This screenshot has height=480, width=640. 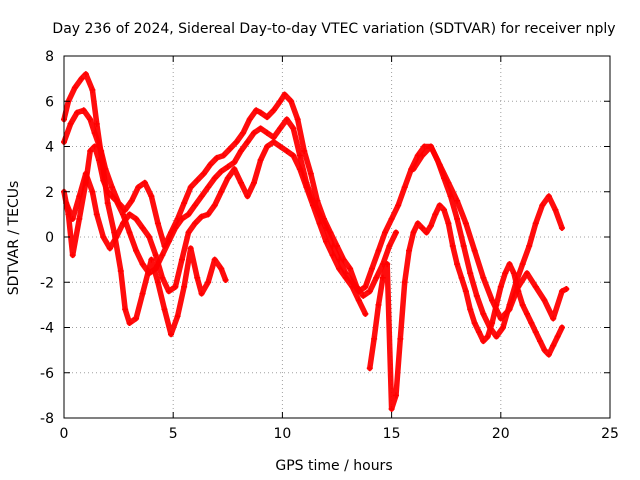 I want to click on y-tick-label: 8, so click(x=49, y=57).